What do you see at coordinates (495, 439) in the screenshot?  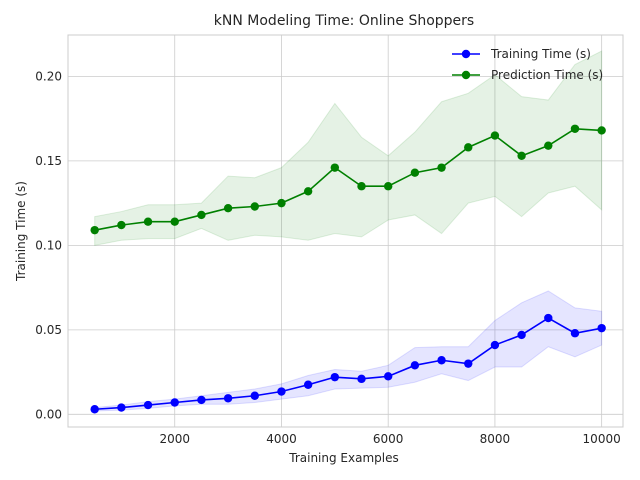 I see `x-tick-label: 8000` at bounding box center [495, 439].